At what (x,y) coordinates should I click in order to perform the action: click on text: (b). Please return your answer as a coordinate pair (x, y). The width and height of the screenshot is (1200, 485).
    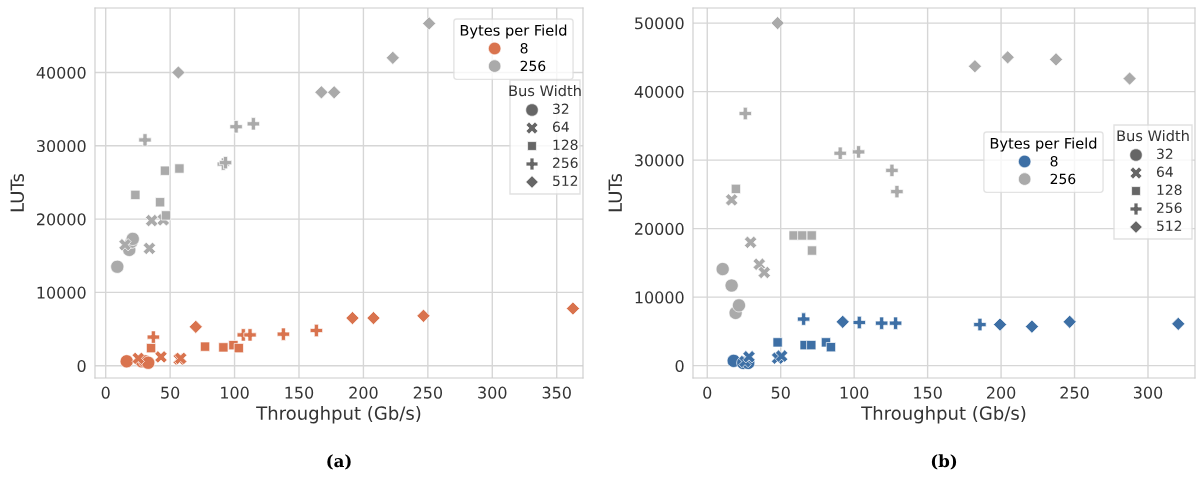
    Looking at the image, I should click on (944, 462).